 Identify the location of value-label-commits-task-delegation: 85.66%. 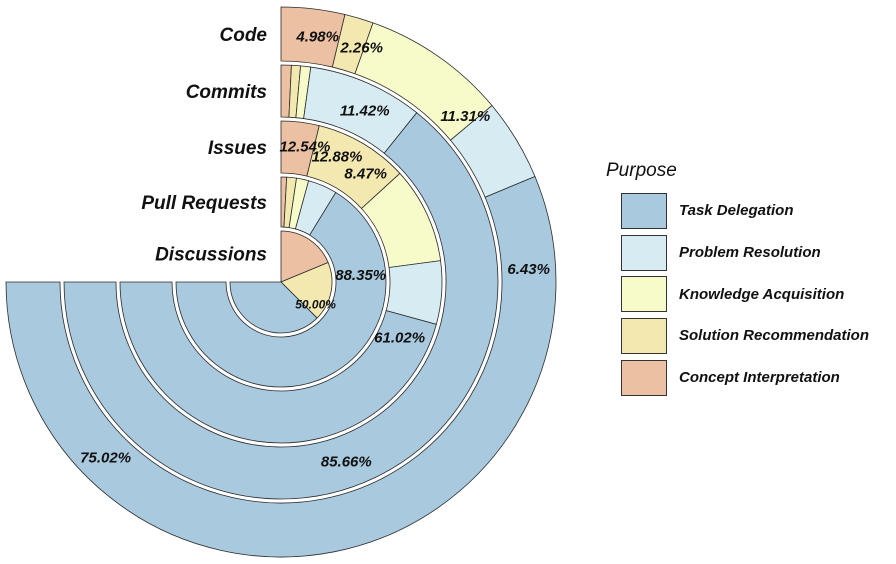
(346, 462).